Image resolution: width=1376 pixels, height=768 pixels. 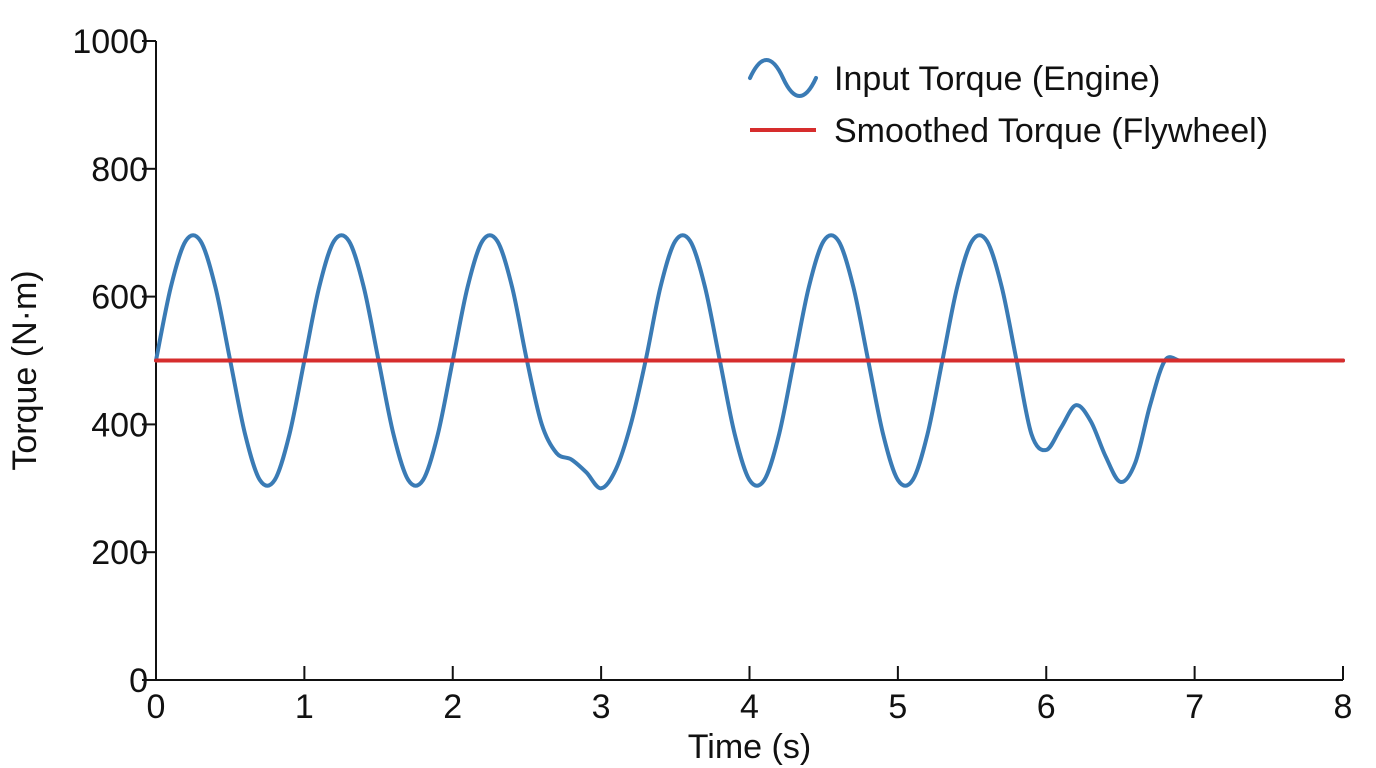 What do you see at coordinates (749, 707) in the screenshot?
I see `x-tick-label: 4` at bounding box center [749, 707].